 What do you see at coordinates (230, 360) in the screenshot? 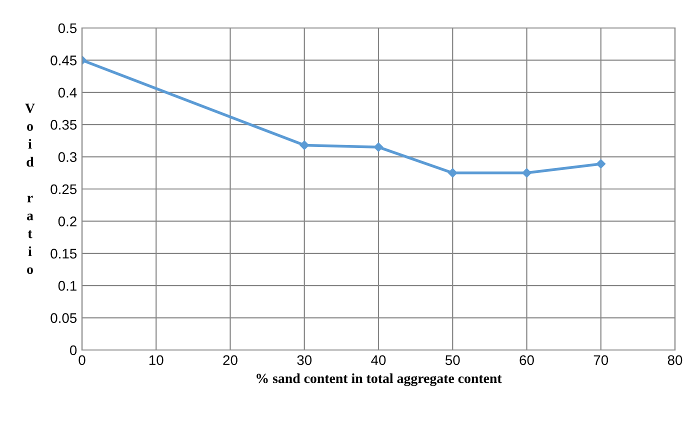
I see `x-tick-label: 20` at bounding box center [230, 360].